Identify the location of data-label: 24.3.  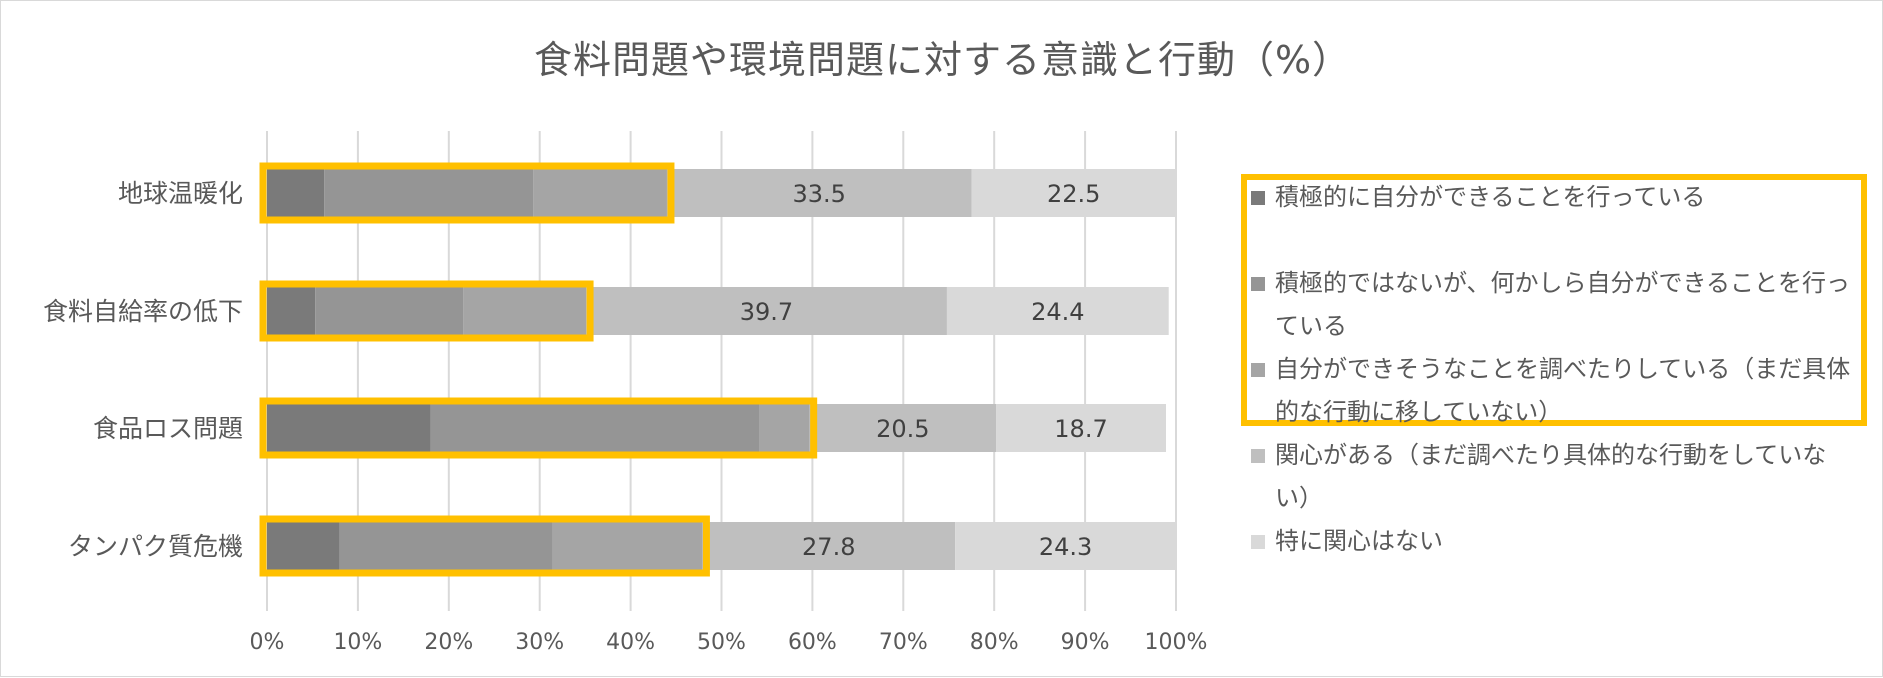
(1065, 547).